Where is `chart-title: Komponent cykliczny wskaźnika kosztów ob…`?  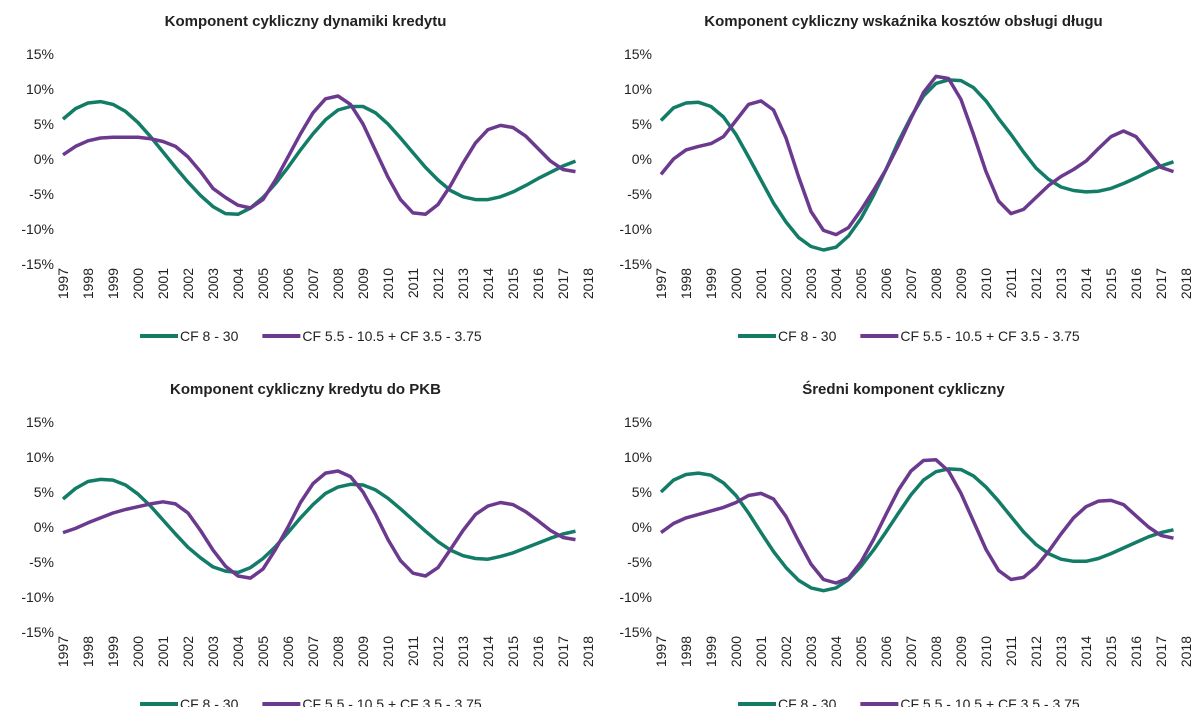
chart-title: Komponent cykliczny wskaźnika kosztów ob… is located at coordinates (903, 21).